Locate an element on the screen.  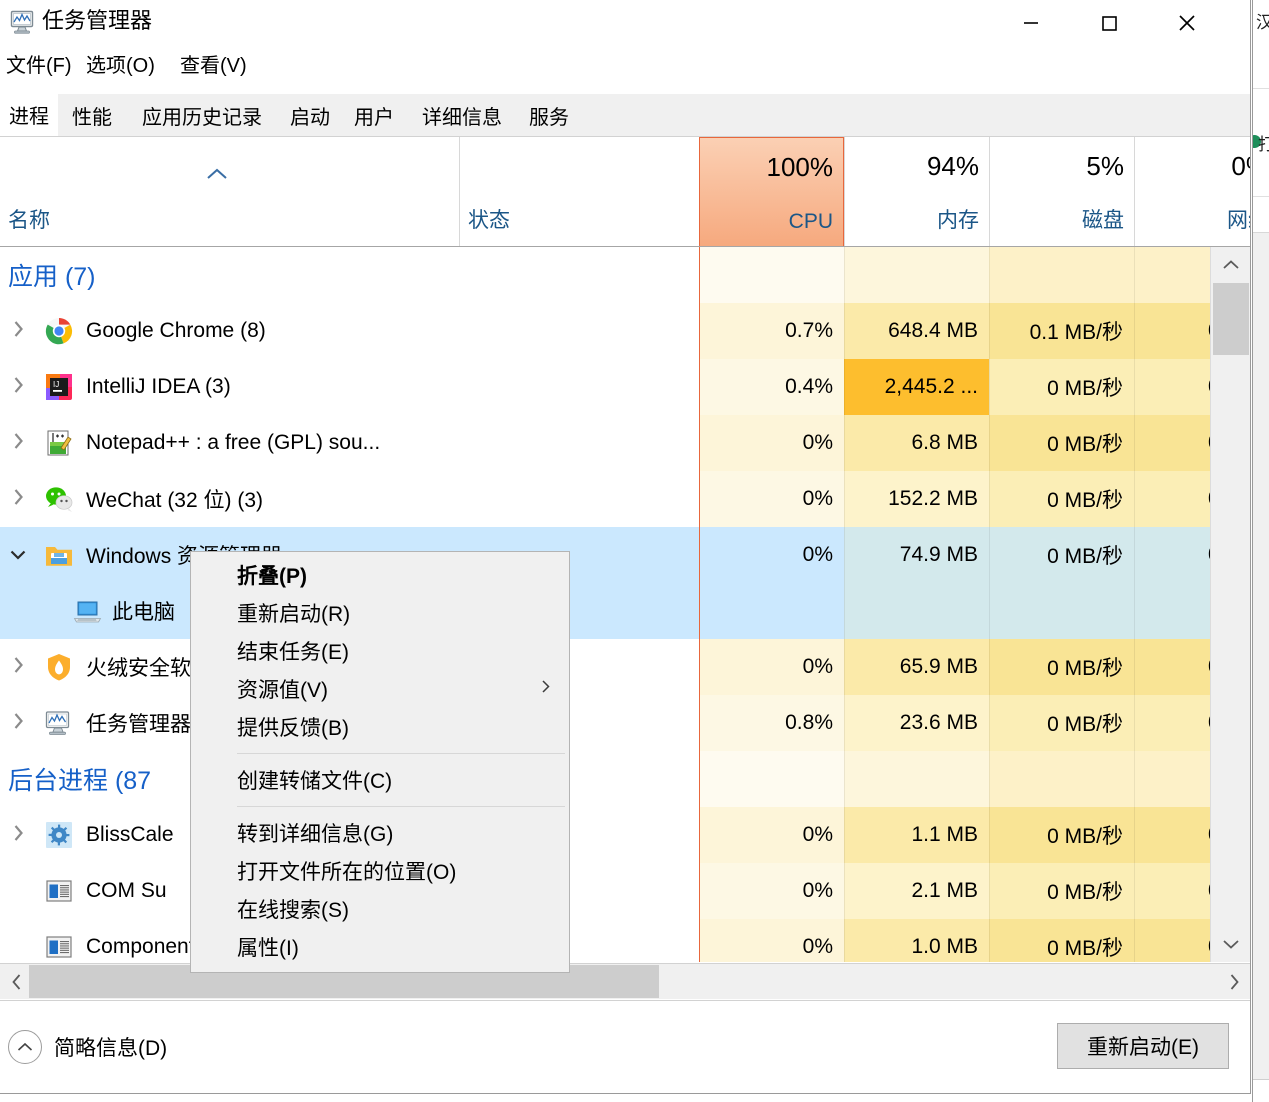
tab-2: 应用历史记录 is located at coordinates (202, 115).